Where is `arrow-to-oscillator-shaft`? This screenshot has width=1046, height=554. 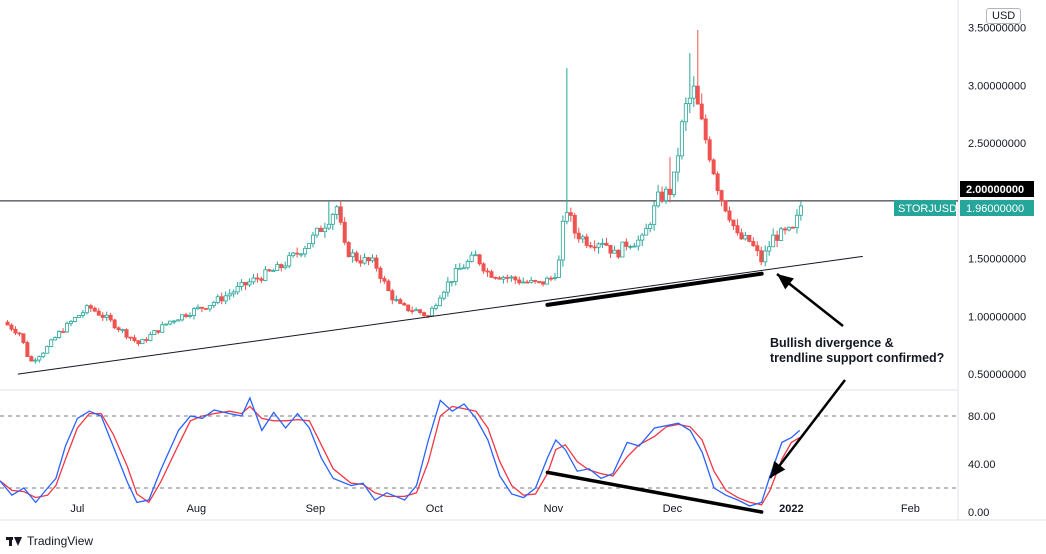
arrow-to-oscillator-shaft is located at coordinates (807, 429).